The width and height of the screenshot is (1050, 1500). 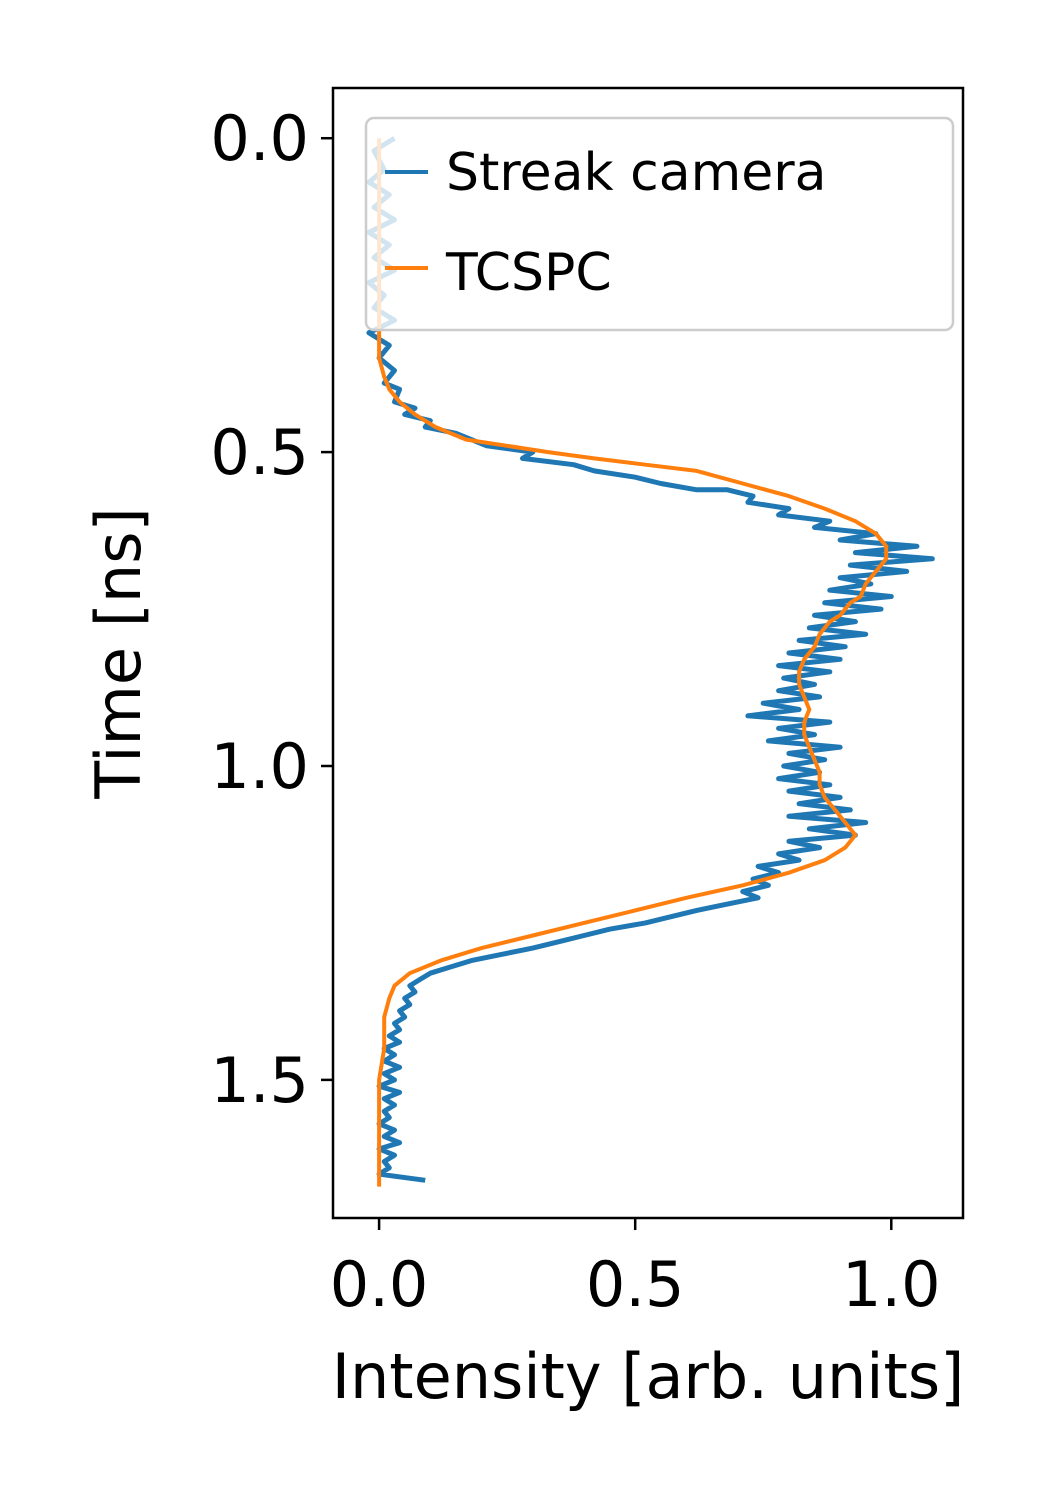 What do you see at coordinates (636, 173) in the screenshot?
I see `legend-label-streak-camera: Streak camera` at bounding box center [636, 173].